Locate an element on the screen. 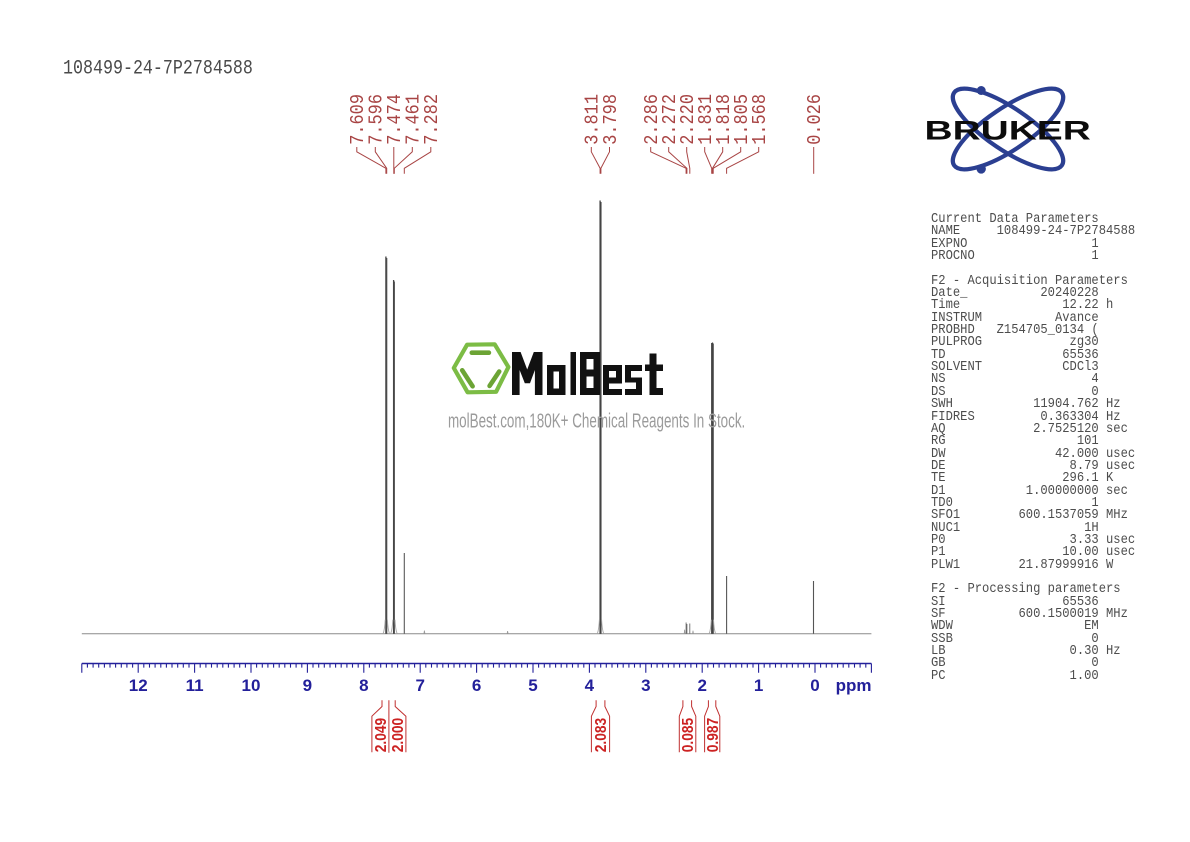  svg-text: BRUKER is located at coordinates (1008, 131).